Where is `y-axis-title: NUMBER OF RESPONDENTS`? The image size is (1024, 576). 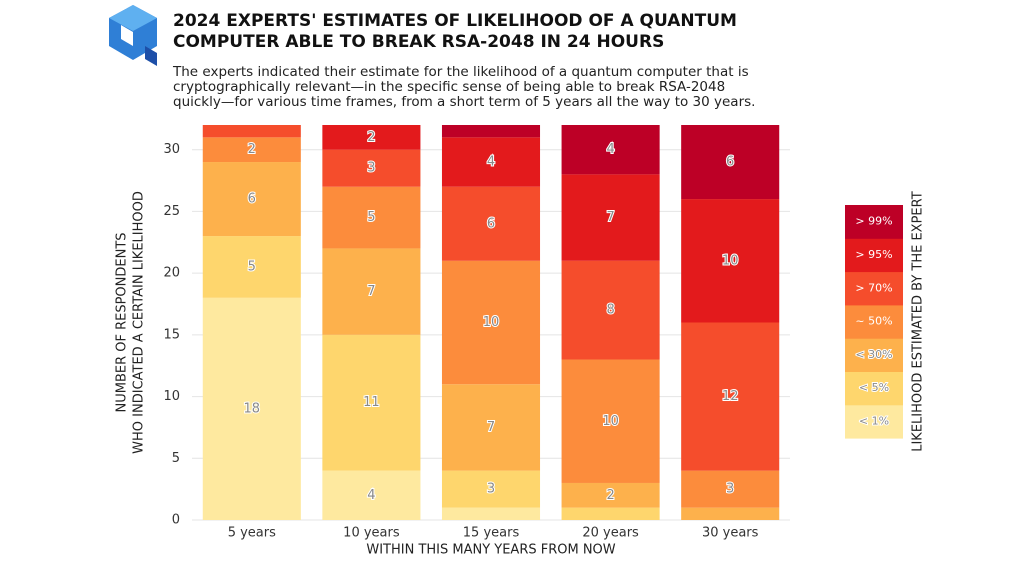
y-axis-title: NUMBER OF RESPONDENTS is located at coordinates (122, 322).